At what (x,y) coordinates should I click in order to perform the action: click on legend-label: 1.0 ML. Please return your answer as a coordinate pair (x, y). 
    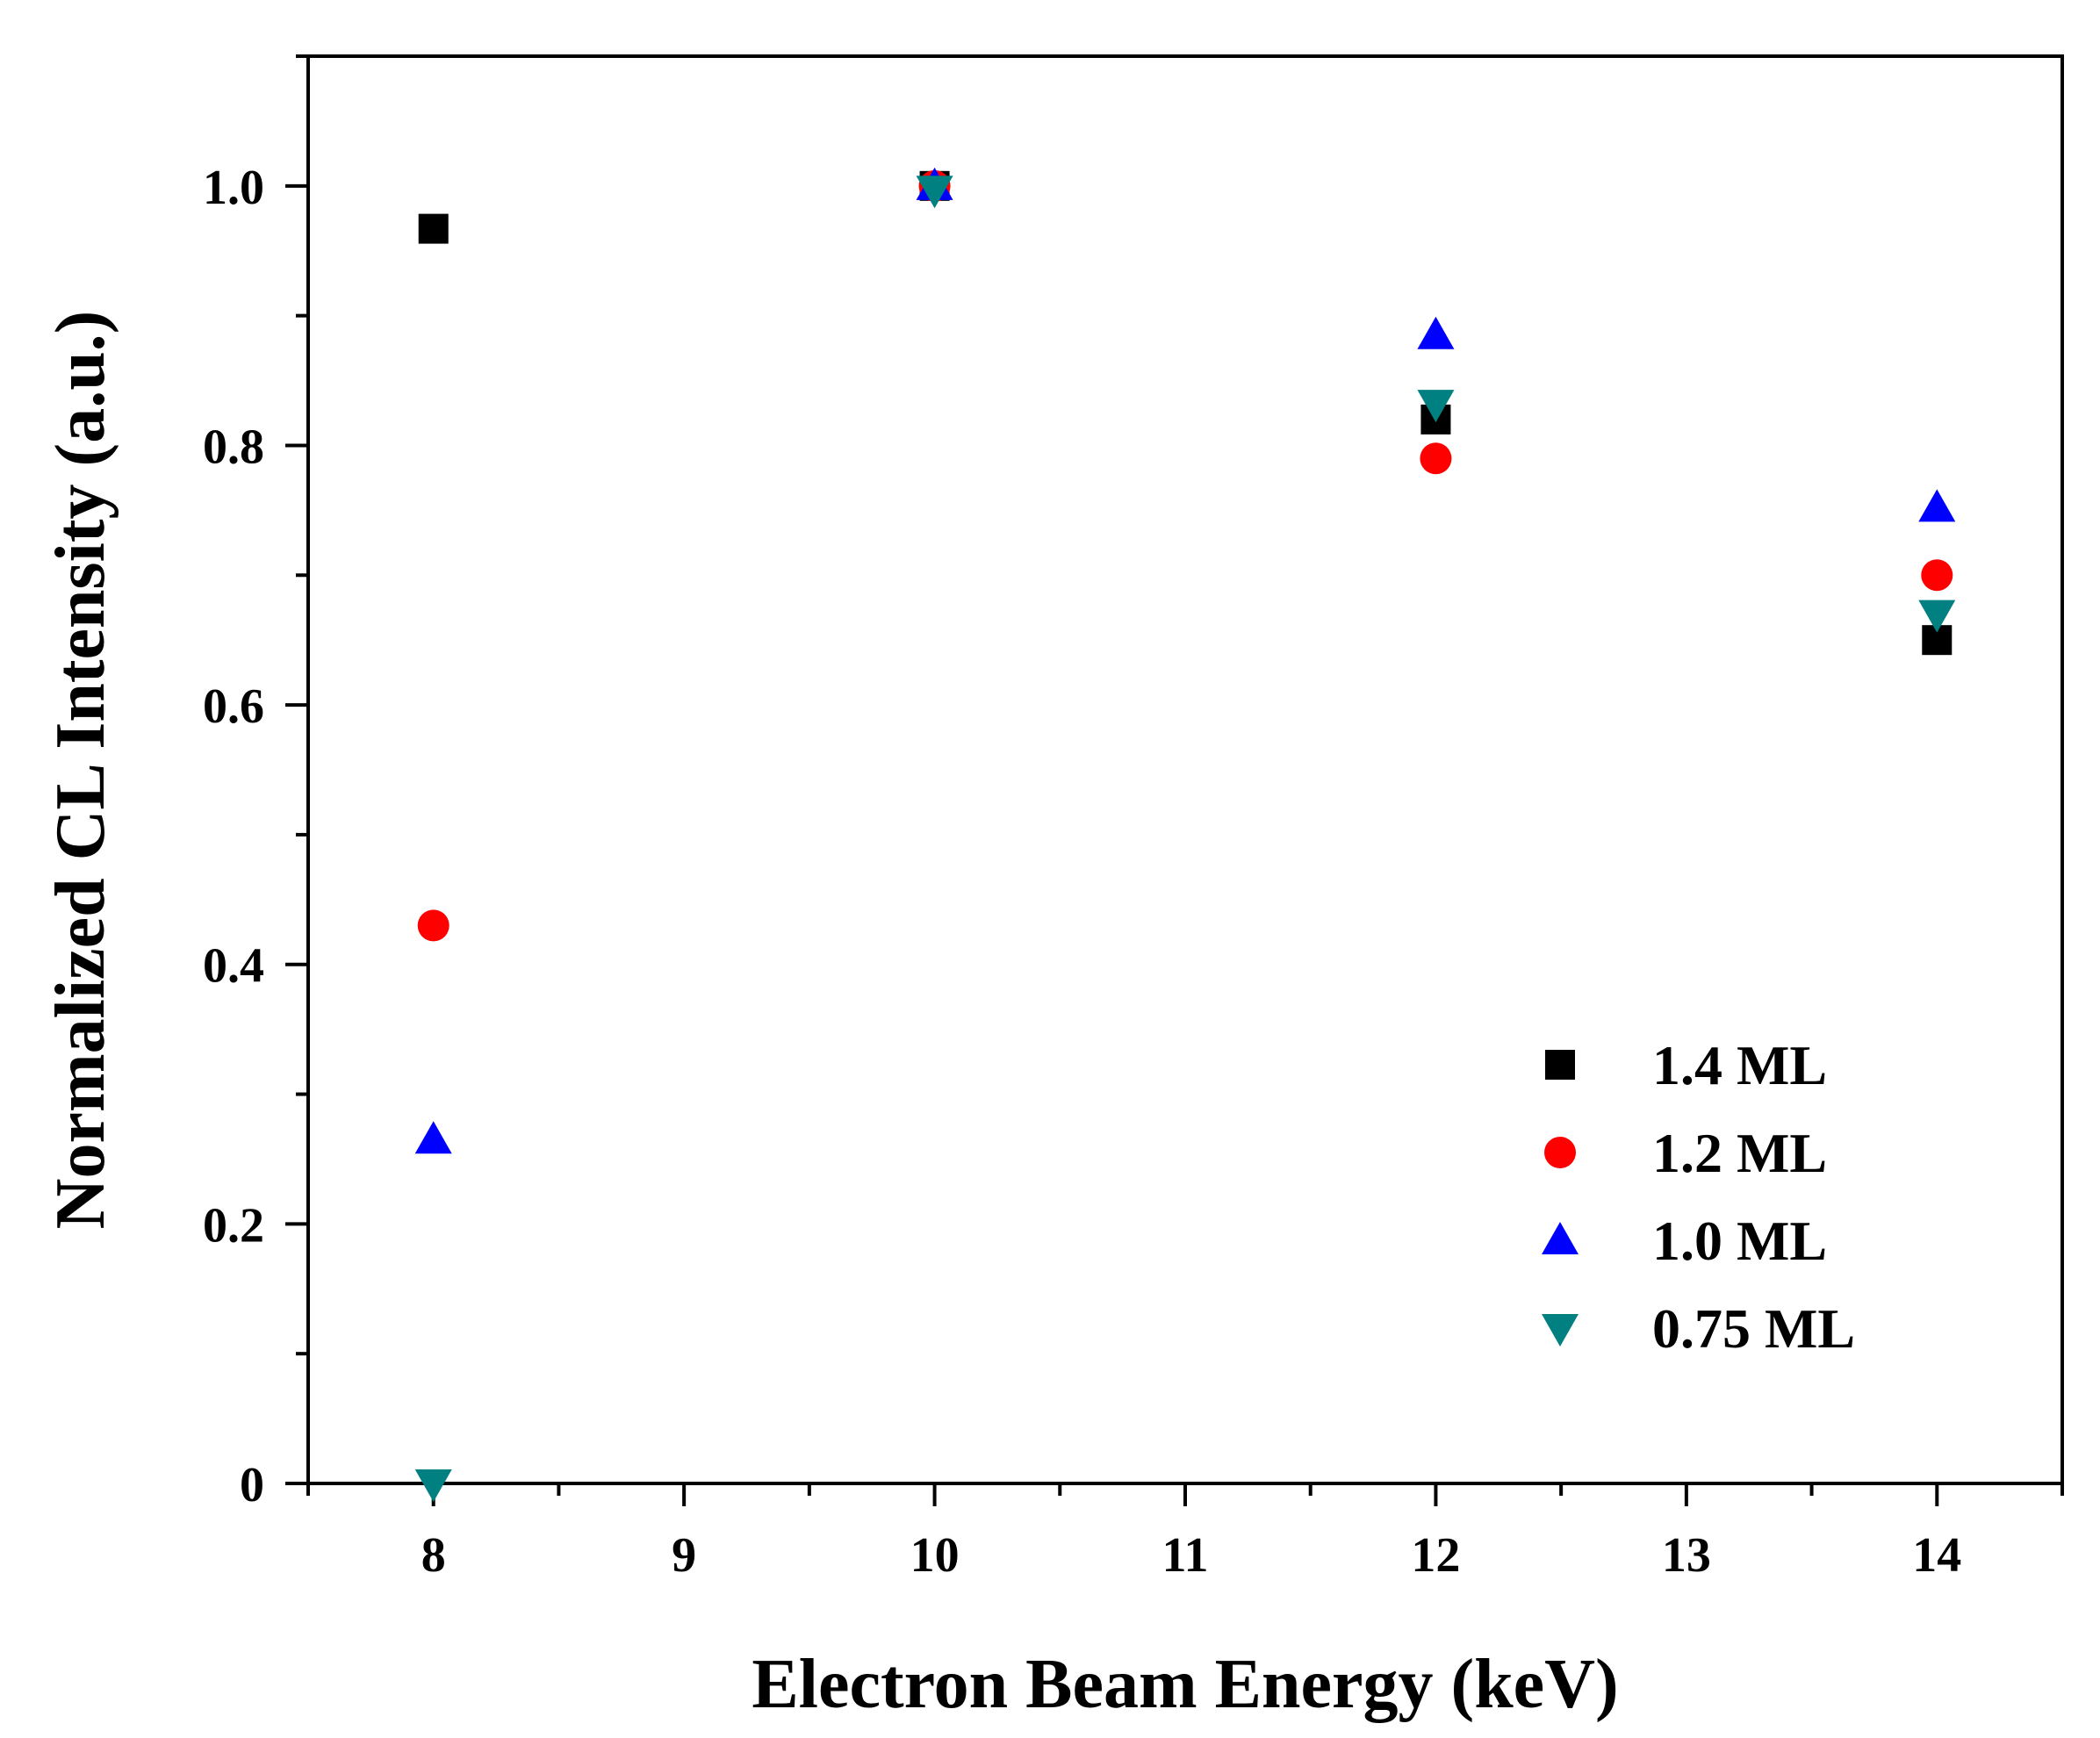
    Looking at the image, I should click on (1739, 1241).